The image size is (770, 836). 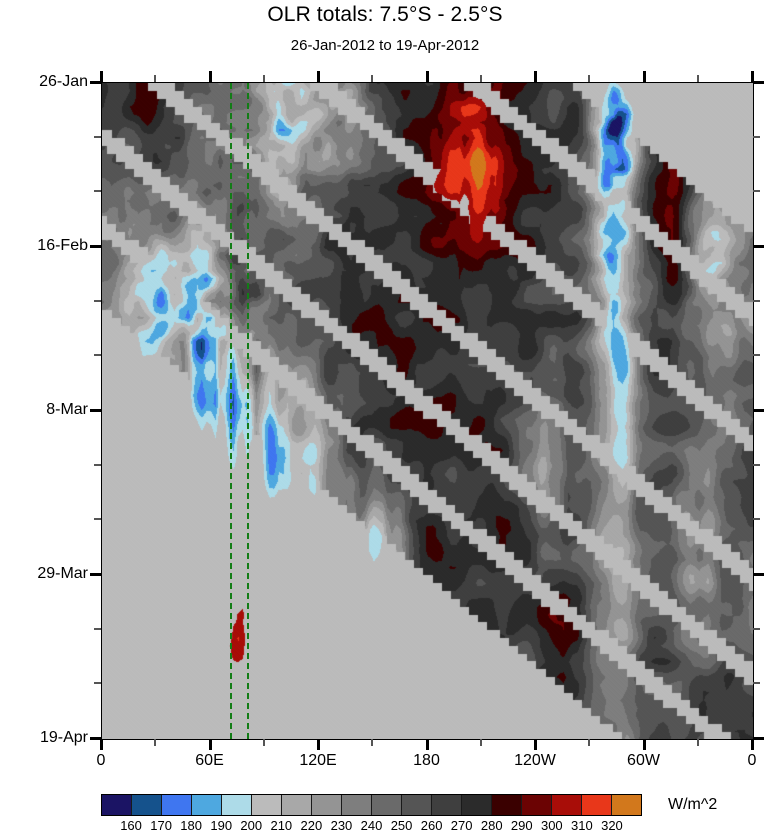 I want to click on x-tick-label: 60W, so click(x=643, y=760).